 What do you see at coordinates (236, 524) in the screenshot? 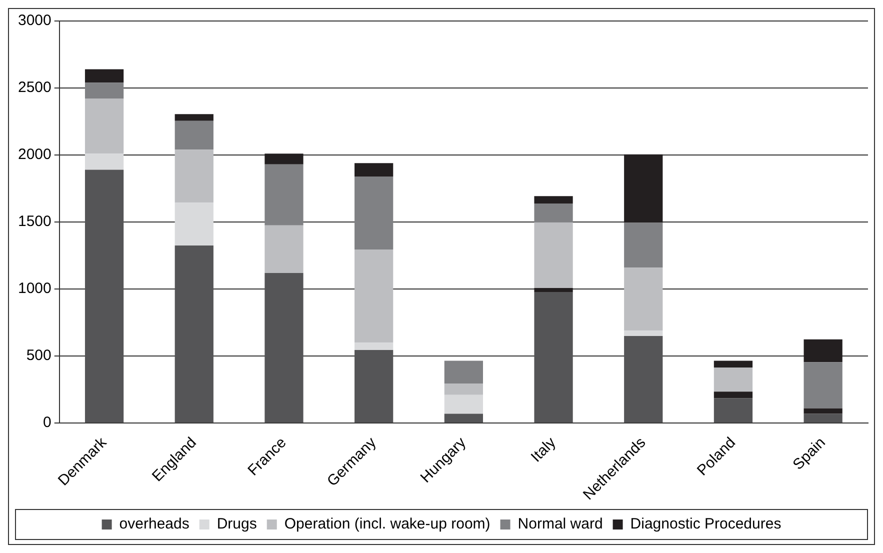
I see `legend-label: Drugs` at bounding box center [236, 524].